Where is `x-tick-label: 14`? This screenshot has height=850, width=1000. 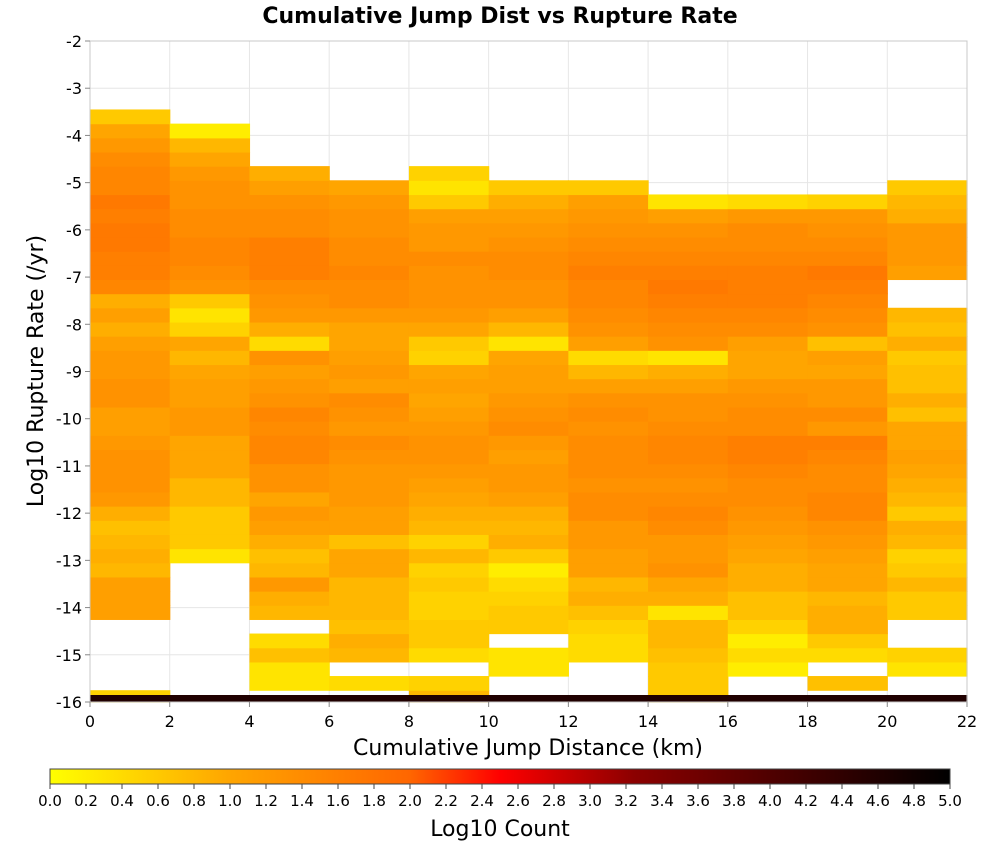
x-tick-label: 14 is located at coordinates (648, 721).